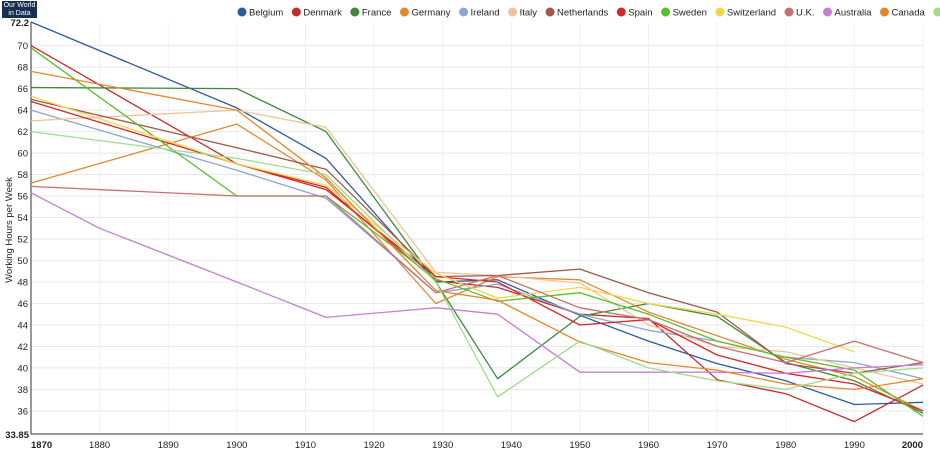  What do you see at coordinates (22, 68) in the screenshot?
I see `y-tick-label: 68` at bounding box center [22, 68].